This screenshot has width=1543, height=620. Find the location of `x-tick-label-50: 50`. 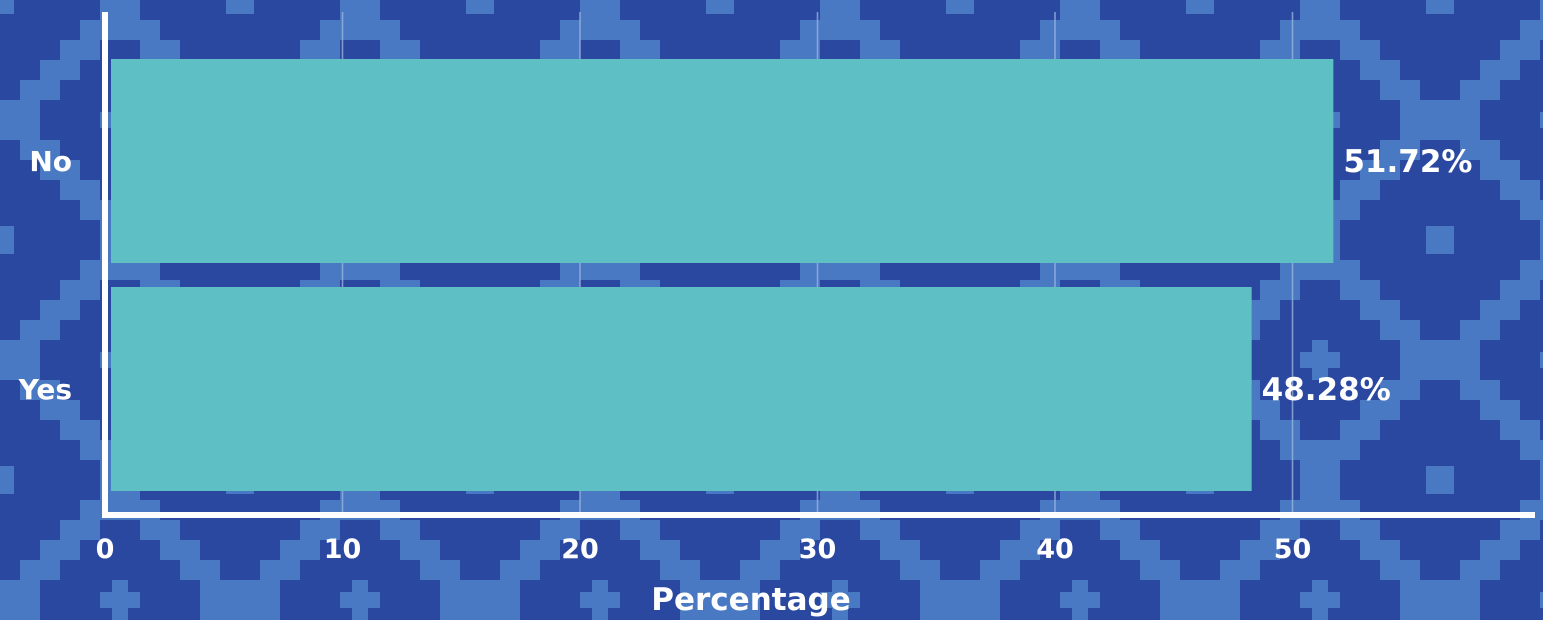

x-tick-label-50: 50 is located at coordinates (1293, 549).